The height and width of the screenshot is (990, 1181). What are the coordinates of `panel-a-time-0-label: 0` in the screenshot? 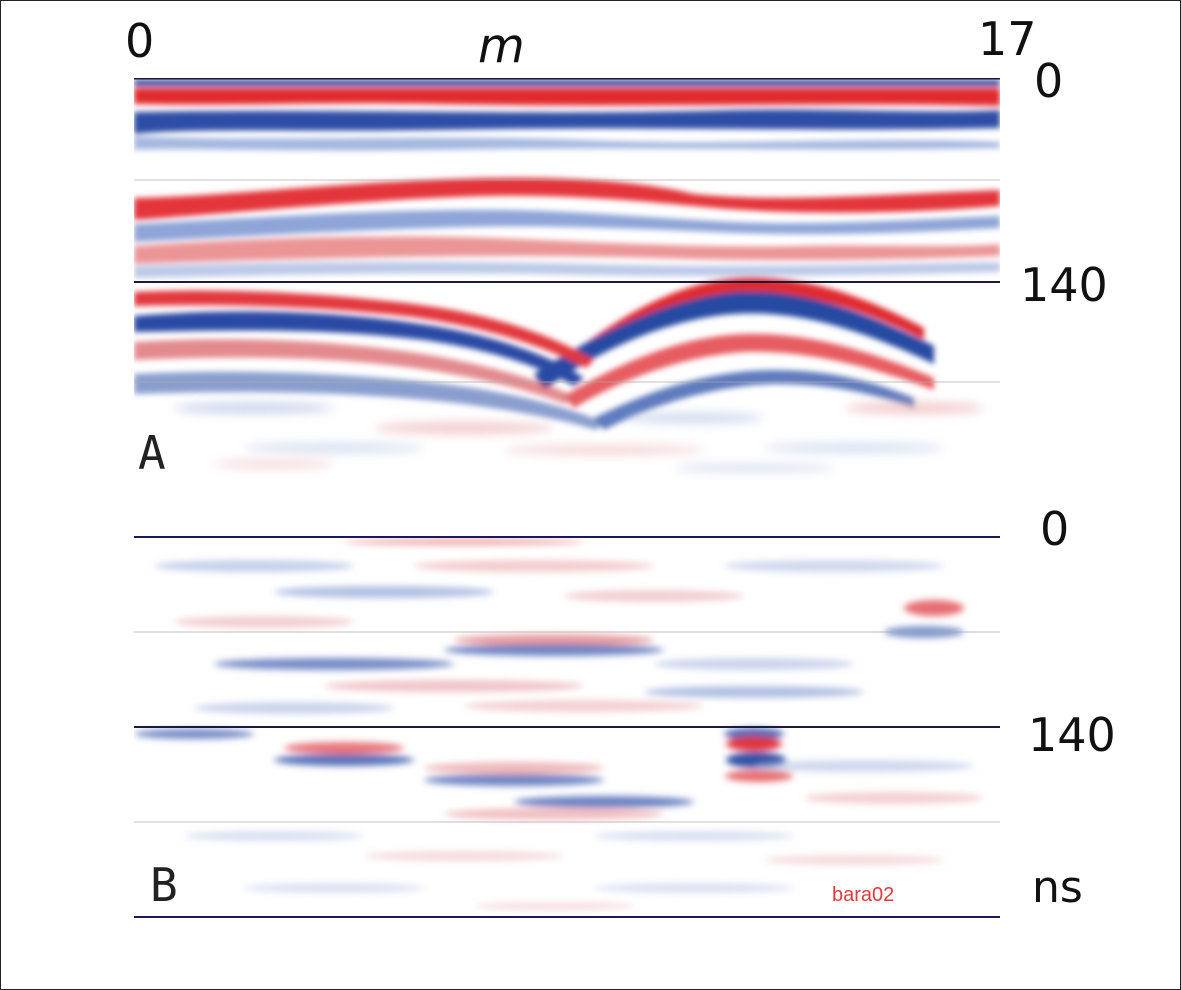 It's located at (1049, 81).